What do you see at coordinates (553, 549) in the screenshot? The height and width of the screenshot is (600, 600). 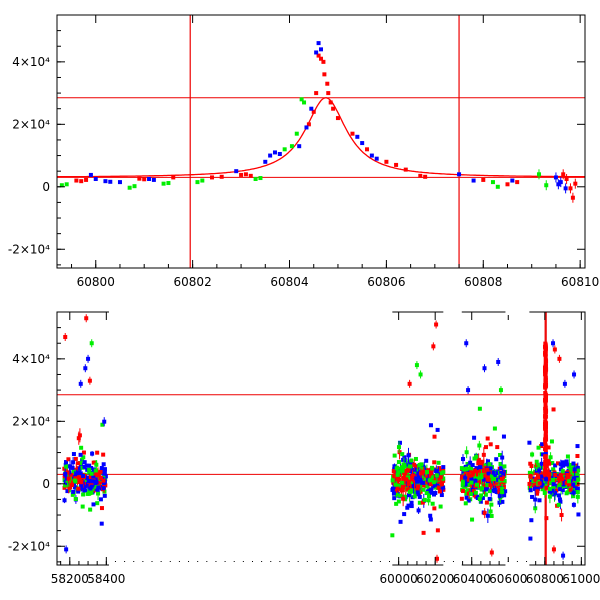 I see `bottom-red-outlier` at bounding box center [553, 549].